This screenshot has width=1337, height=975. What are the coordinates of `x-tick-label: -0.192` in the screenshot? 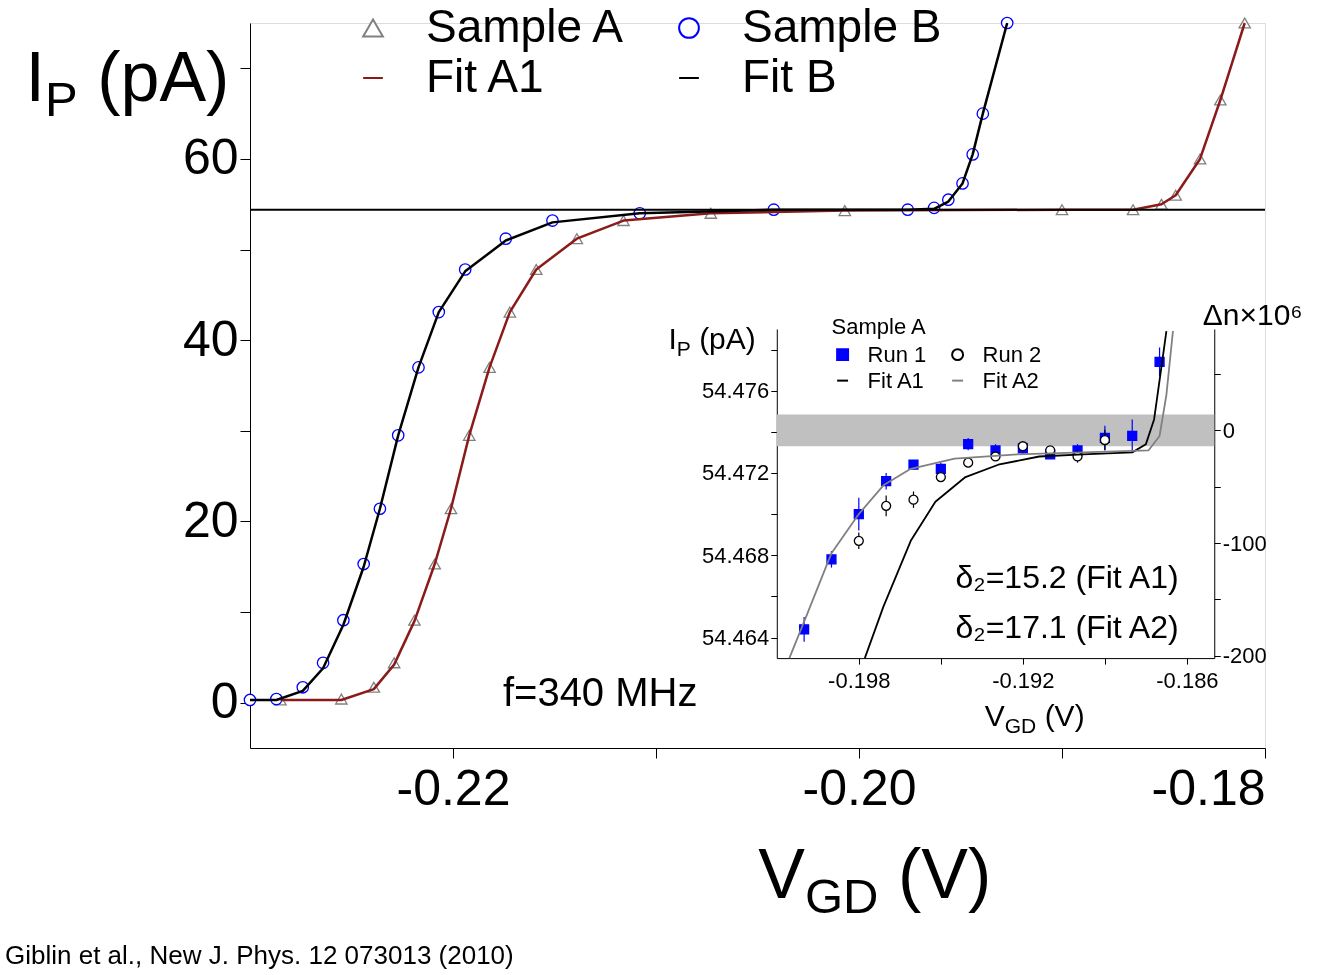 It's located at (1023, 680).